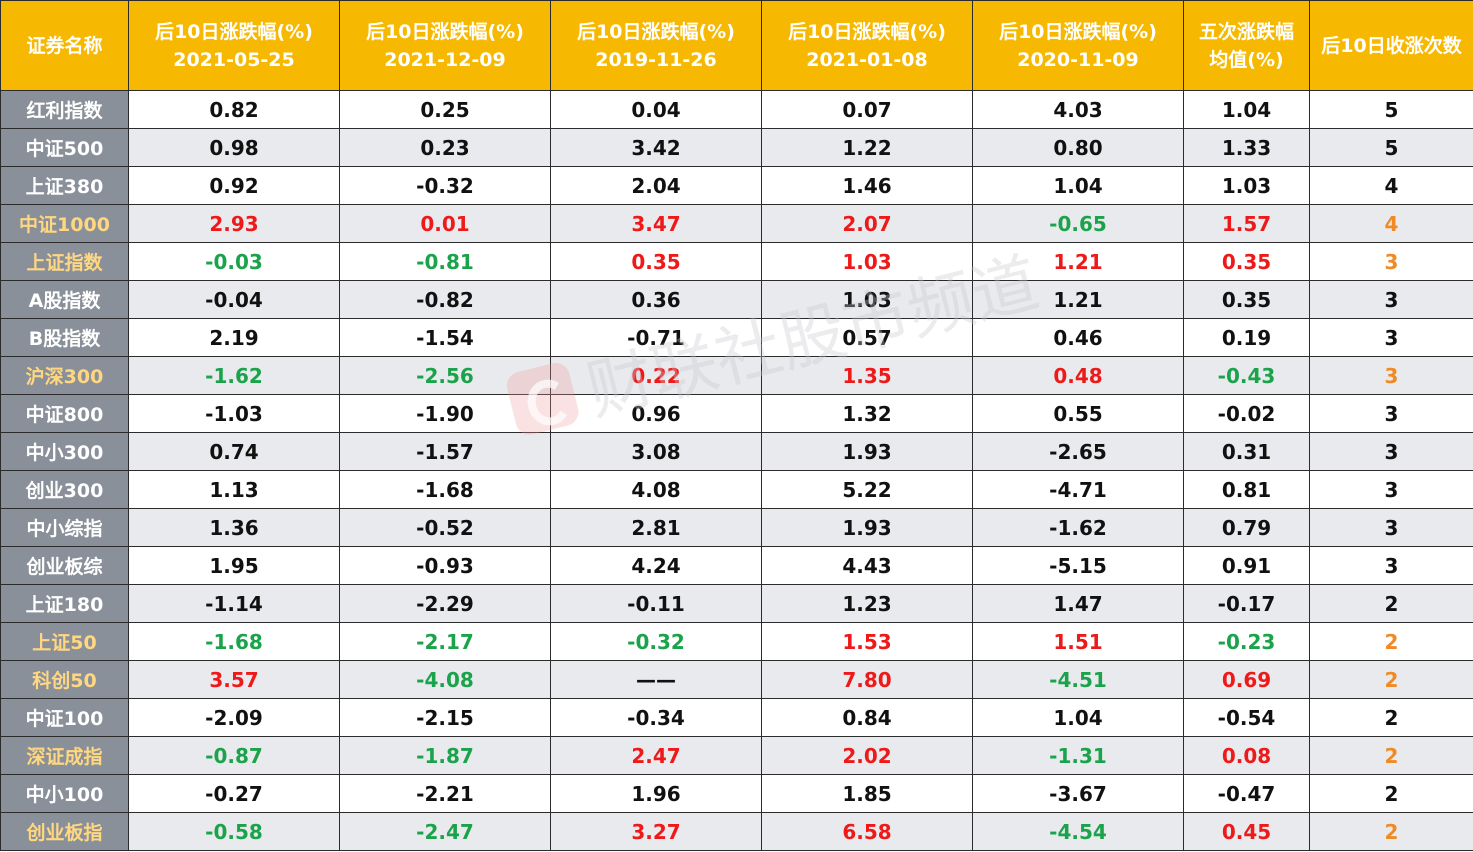 This screenshot has height=852, width=1473. What do you see at coordinates (736, 793) in the screenshot?
I see `table-row: 中小100 -0.27 -2.21 1.96 1.85 -3.67 -0.47 2` at bounding box center [736, 793].